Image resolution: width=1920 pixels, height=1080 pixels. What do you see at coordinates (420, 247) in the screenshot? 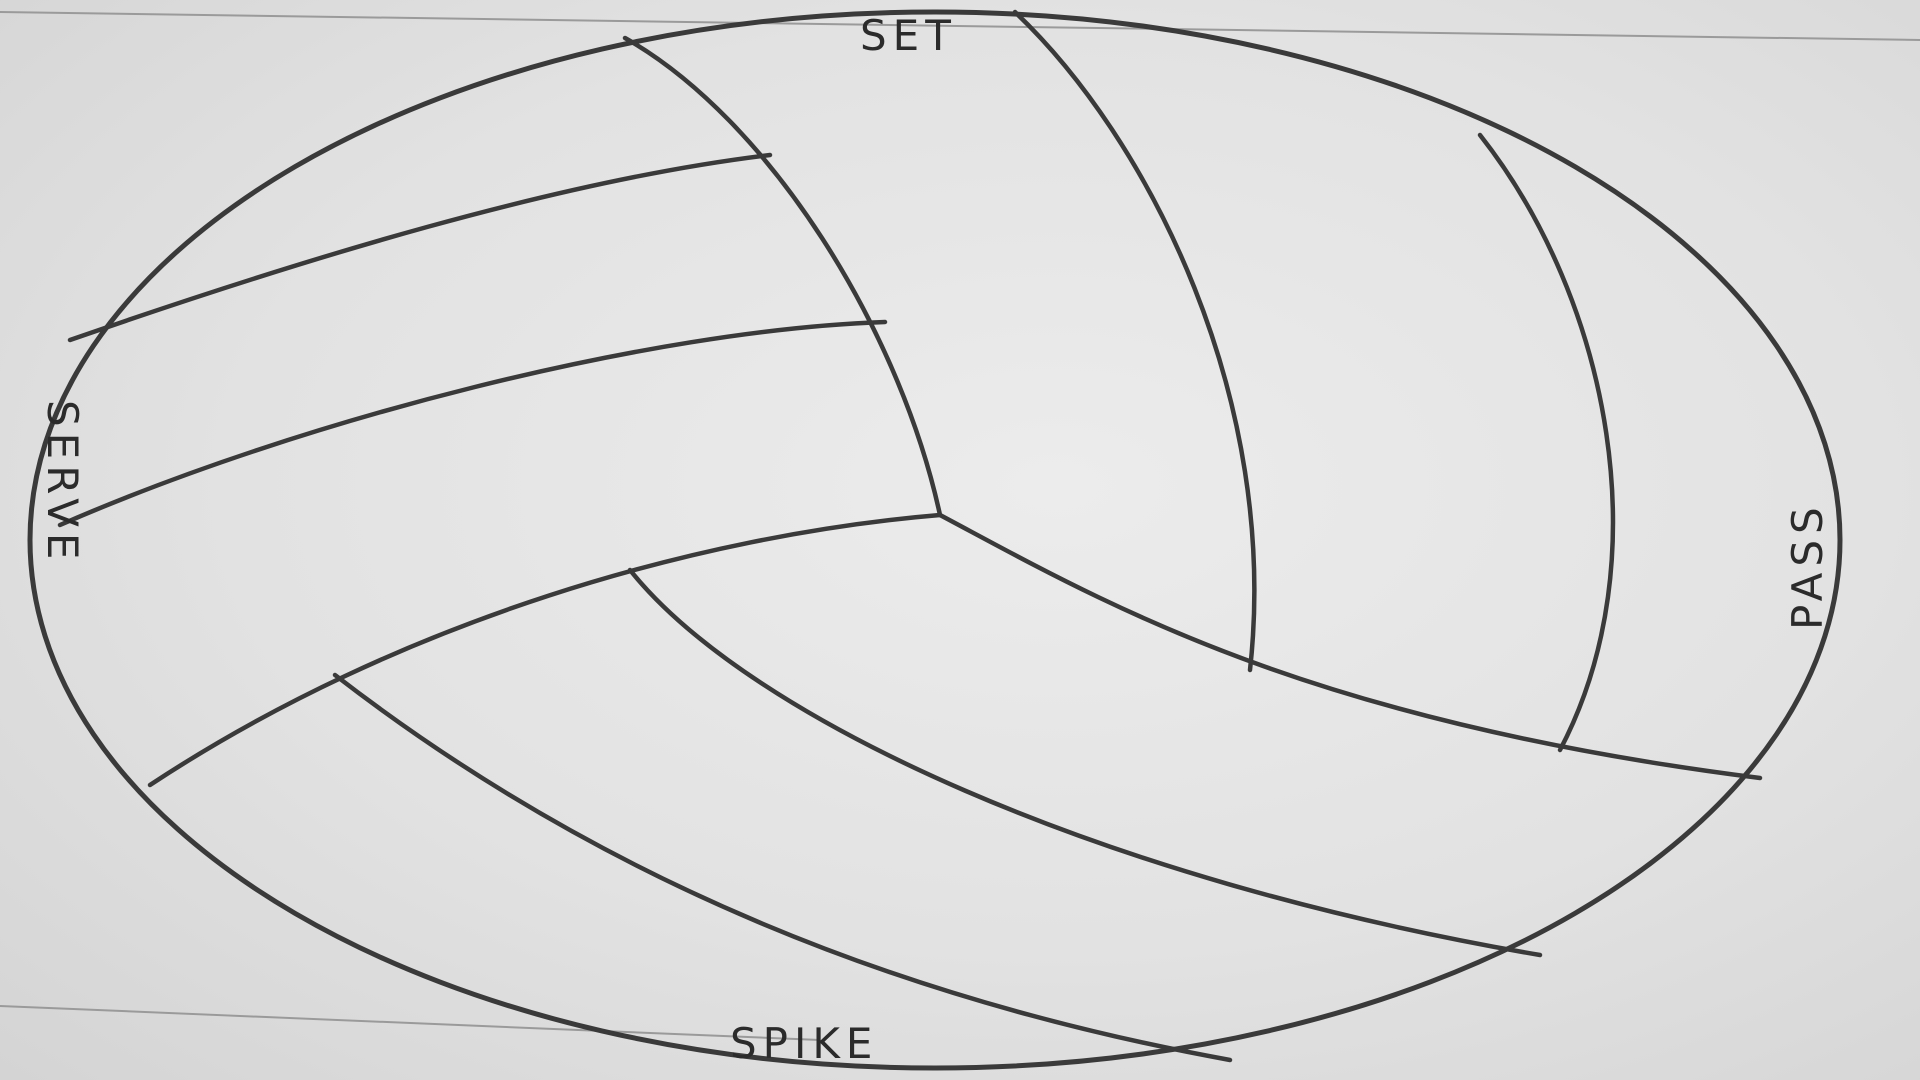
I see `seam-left-upper` at bounding box center [420, 247].